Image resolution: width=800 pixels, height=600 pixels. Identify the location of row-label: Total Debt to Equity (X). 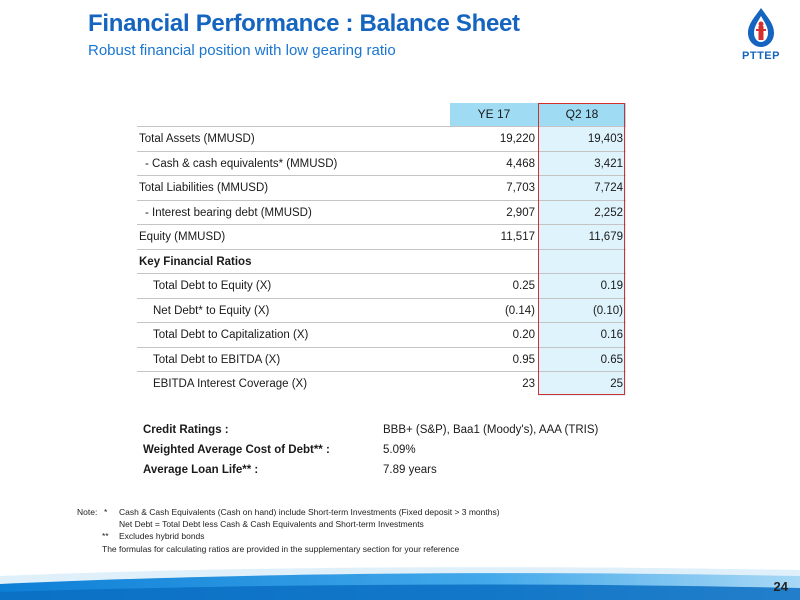
(212, 286).